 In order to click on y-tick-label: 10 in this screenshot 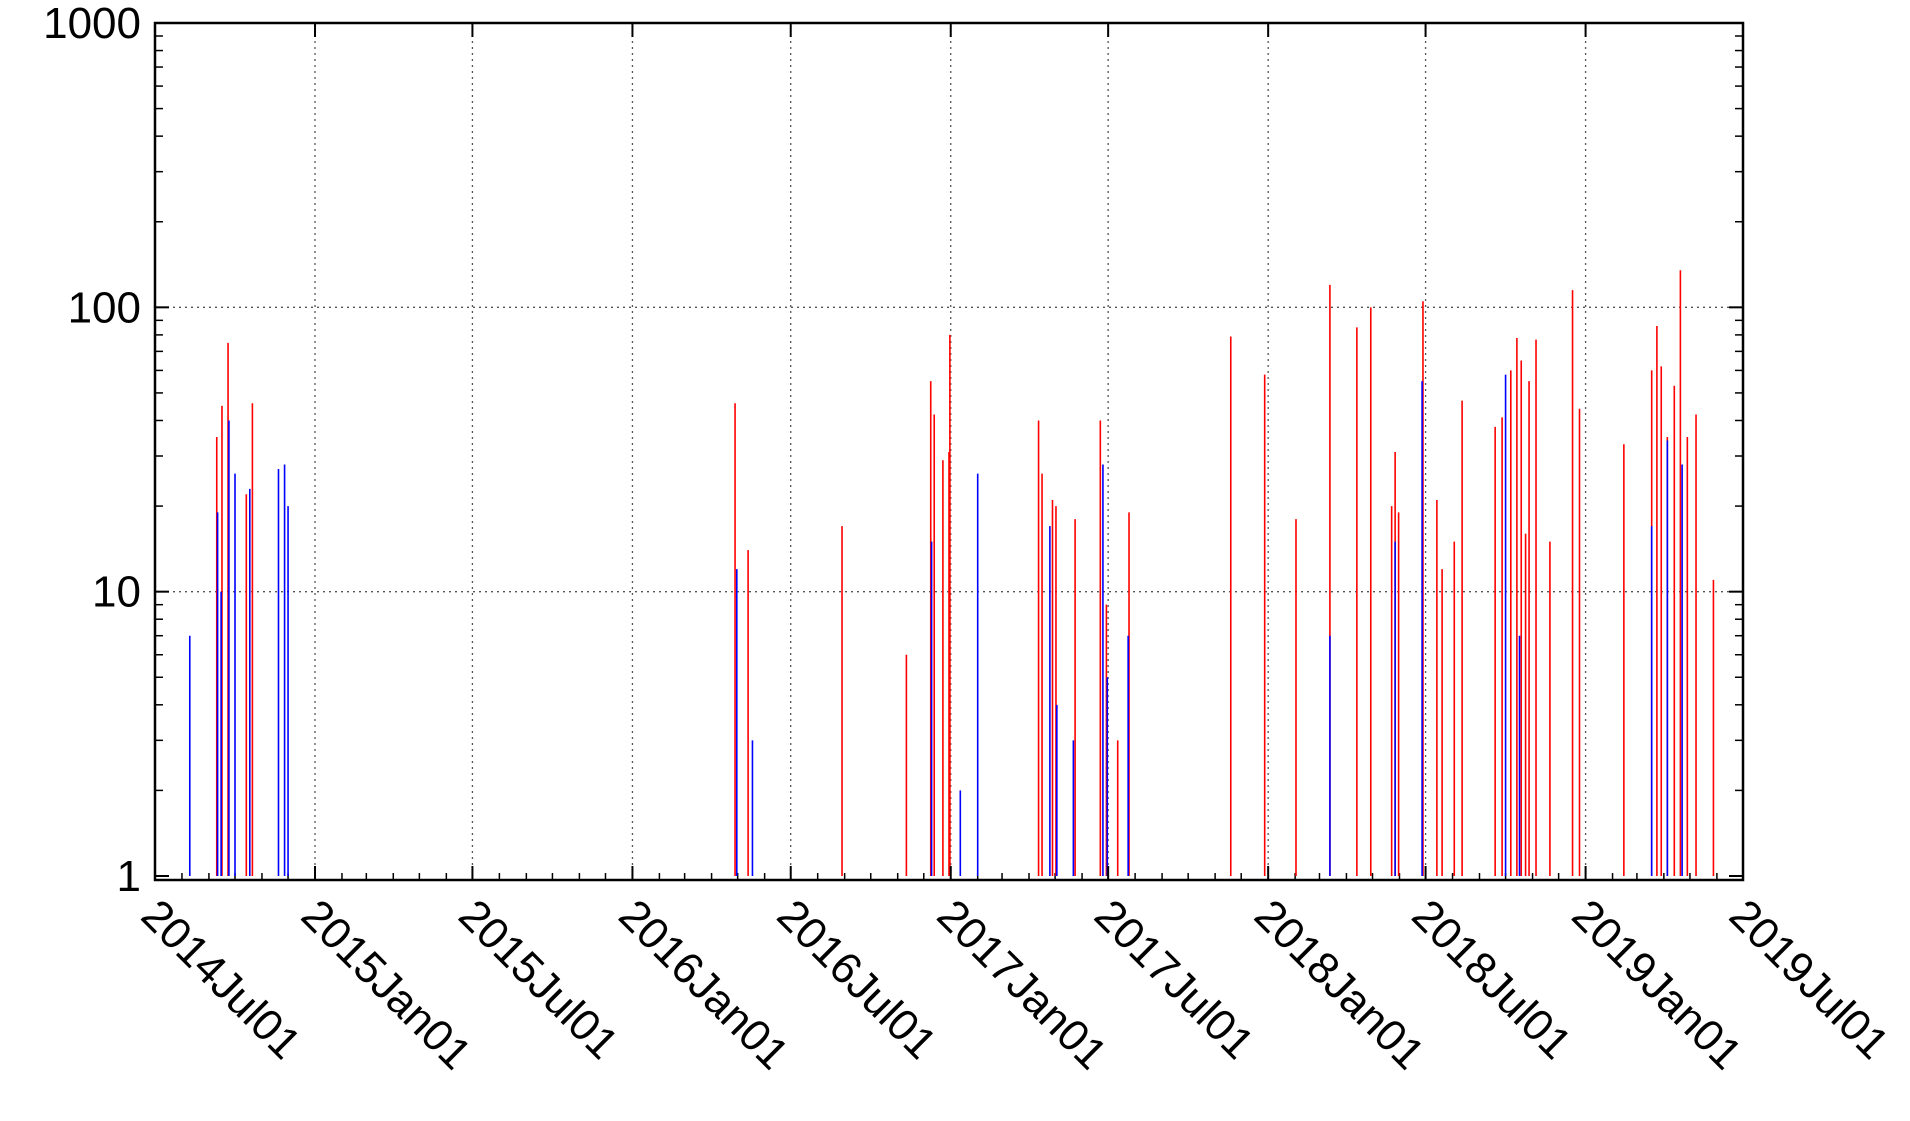, I will do `click(116, 592)`.